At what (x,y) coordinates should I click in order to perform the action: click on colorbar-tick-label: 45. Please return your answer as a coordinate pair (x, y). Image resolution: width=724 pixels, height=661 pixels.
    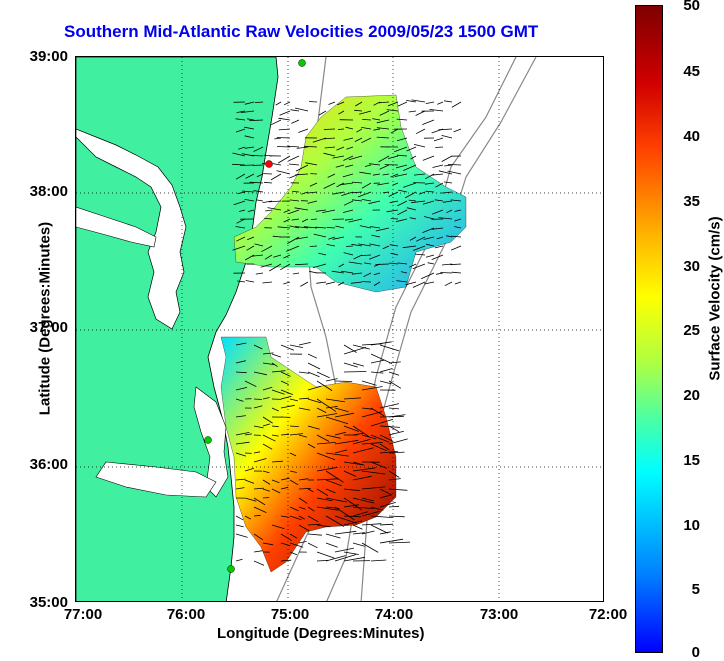
    Looking at the image, I should click on (670, 71).